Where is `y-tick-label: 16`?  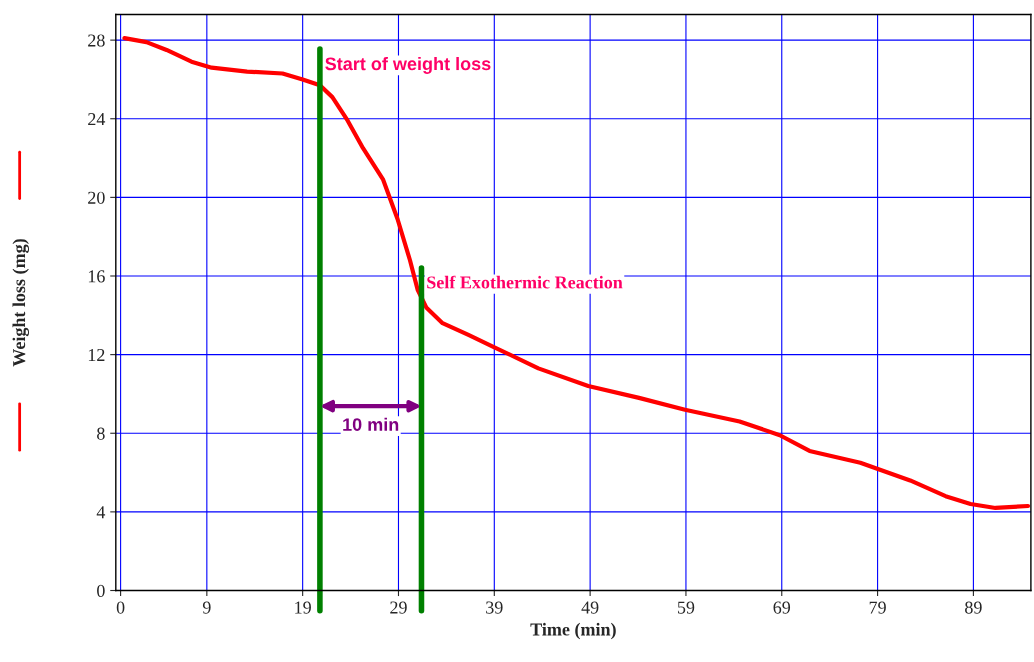
y-tick-label: 16 is located at coordinates (96, 276).